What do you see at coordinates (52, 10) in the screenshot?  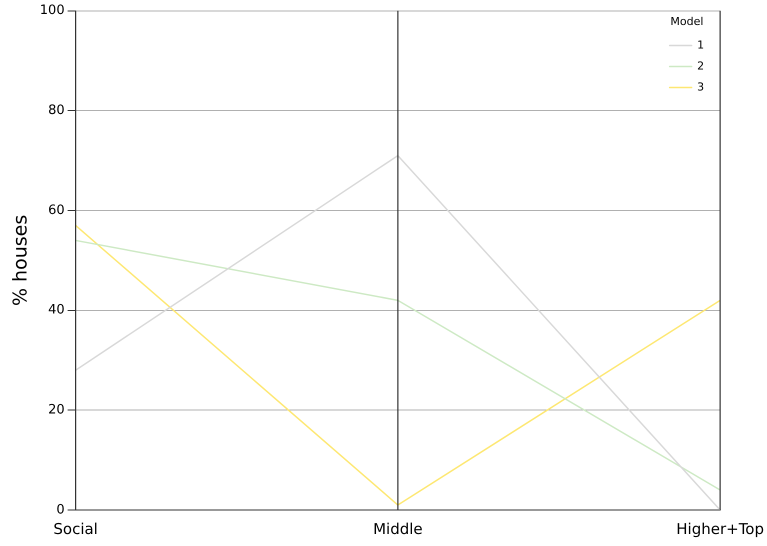 I see `y-tick-label: 100` at bounding box center [52, 10].